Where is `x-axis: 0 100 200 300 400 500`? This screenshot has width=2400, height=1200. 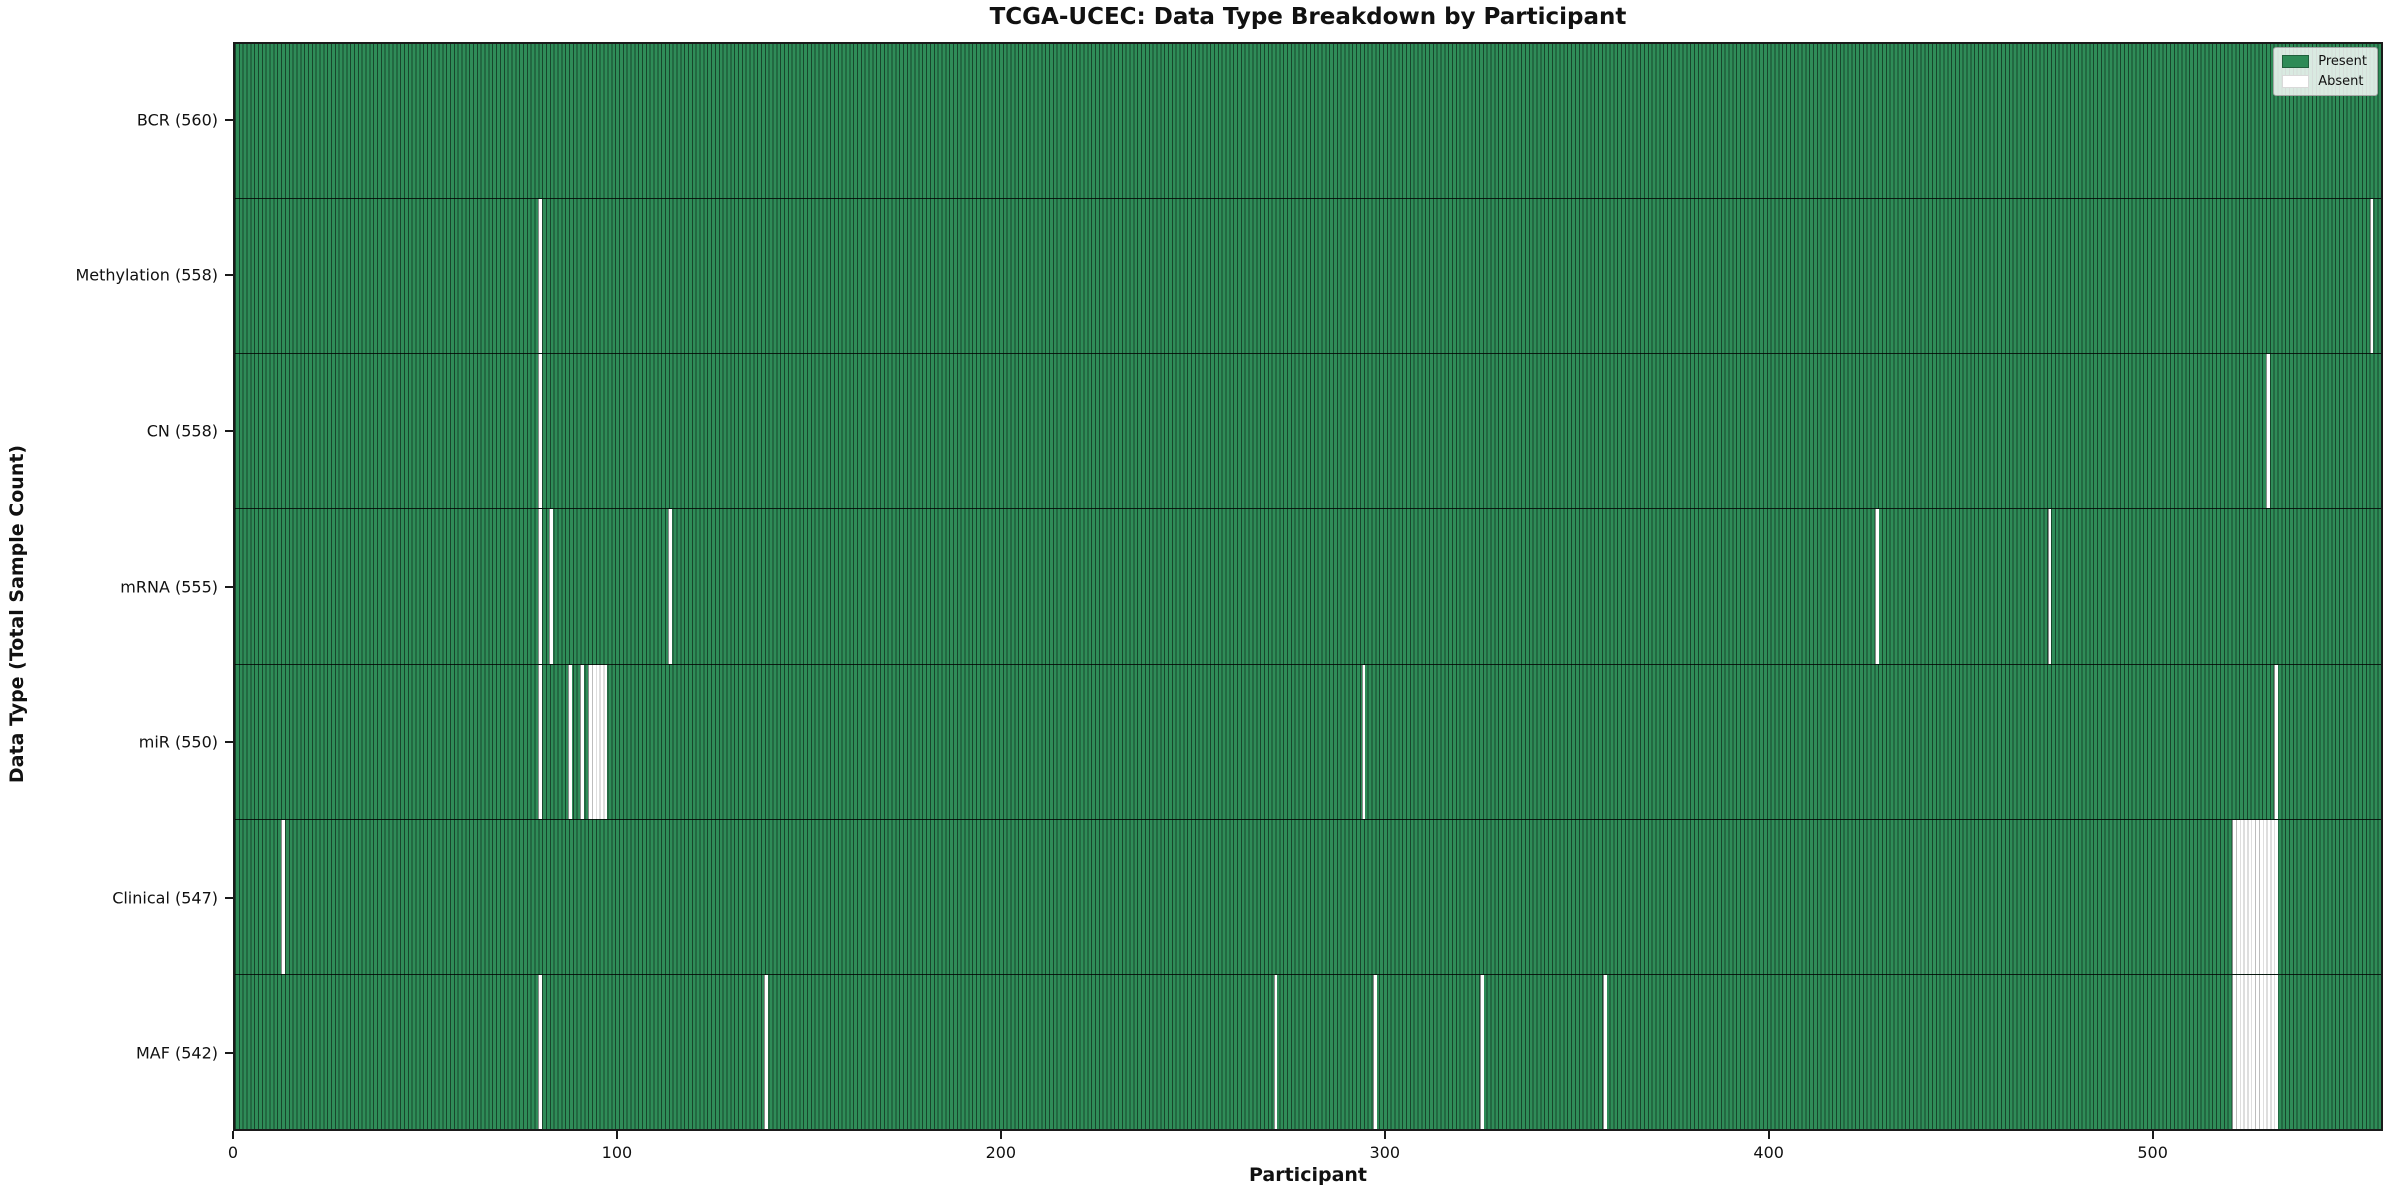 x-axis: 0 100 200 300 400 500 is located at coordinates (1305, 1151).